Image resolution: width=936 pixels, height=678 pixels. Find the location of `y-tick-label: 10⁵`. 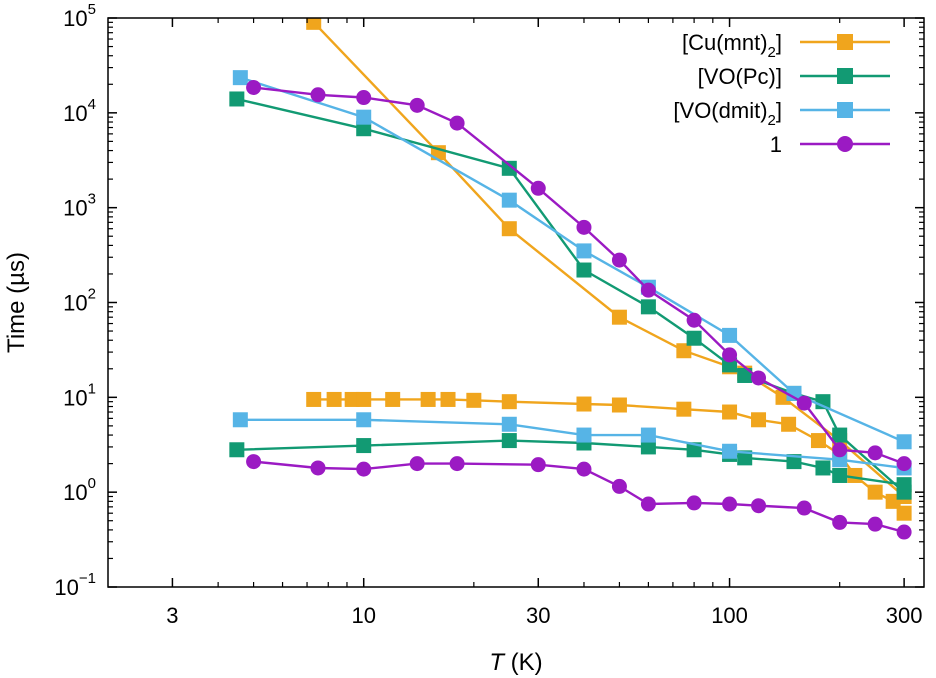

y-tick-label: 10⁵ is located at coordinates (79, 16).